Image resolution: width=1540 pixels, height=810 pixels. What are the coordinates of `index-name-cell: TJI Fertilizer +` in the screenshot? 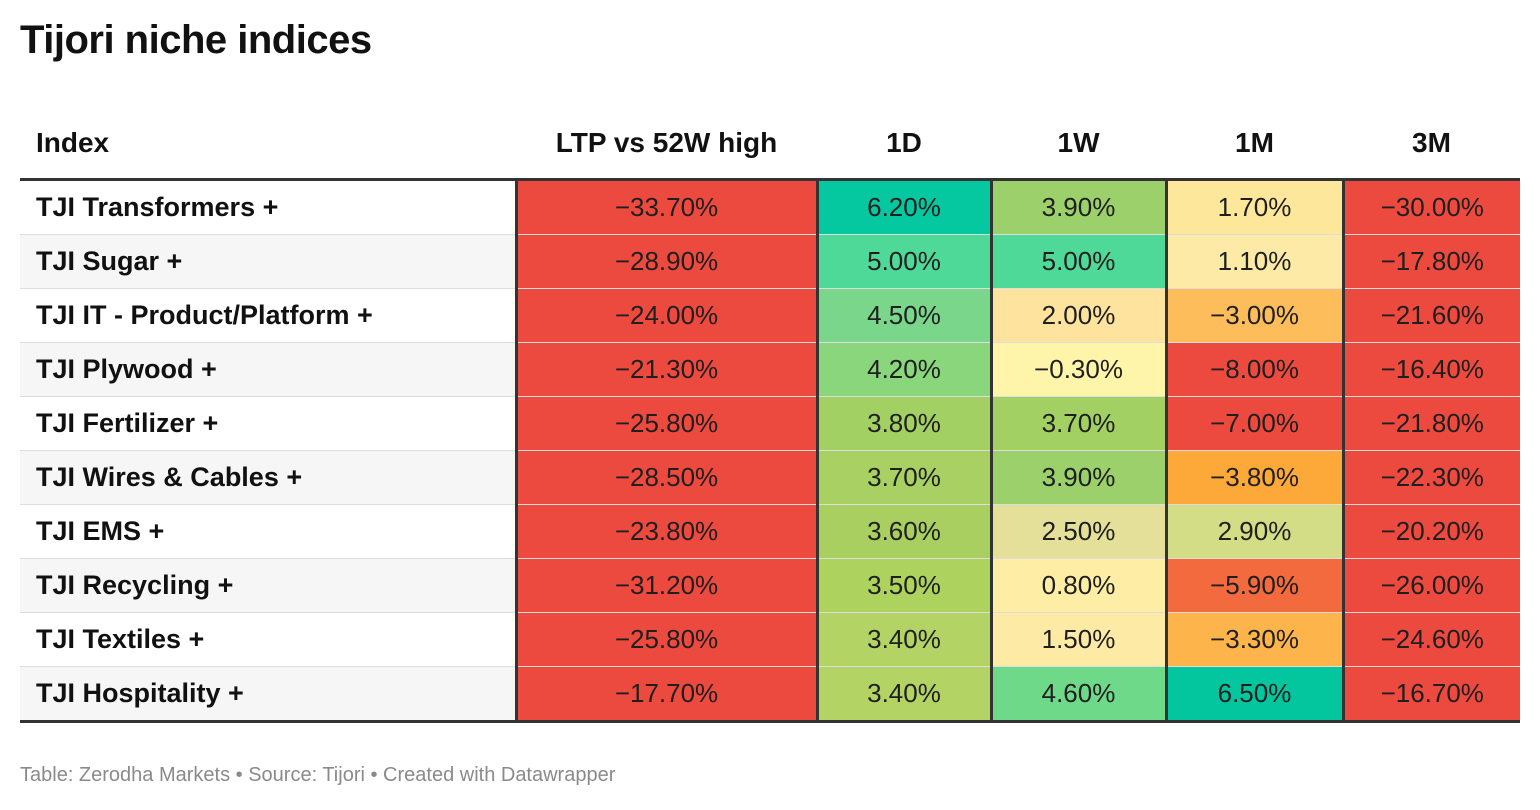 It's located at (268, 423).